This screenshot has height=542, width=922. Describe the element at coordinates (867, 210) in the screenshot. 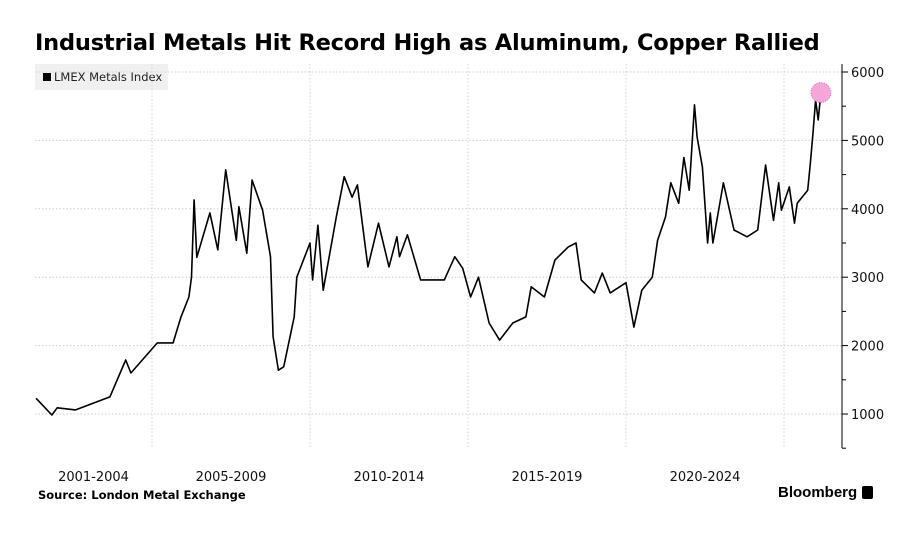

I see `y-tick-label: 4000` at that location.